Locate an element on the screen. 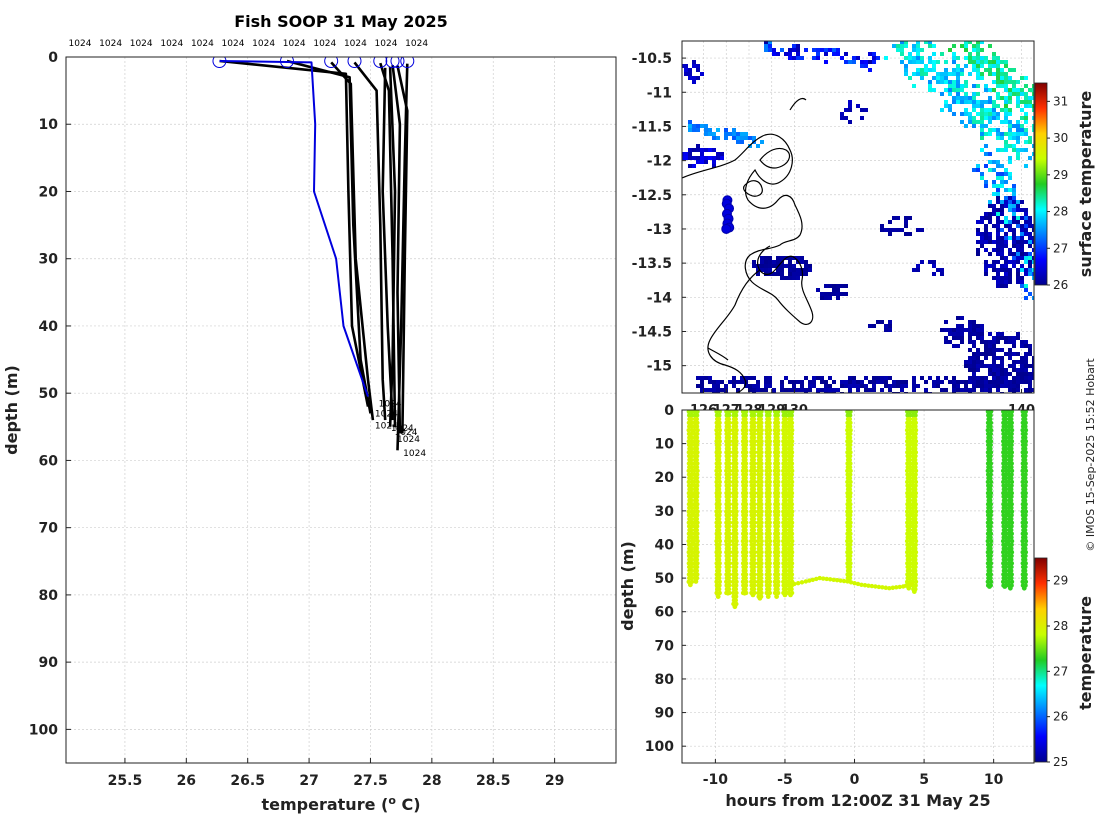 The height and width of the screenshot is (820, 1100). profile-x-ticks: 25.5 26 26.5 27 27.5 28 28.5 29 is located at coordinates (336, 773).